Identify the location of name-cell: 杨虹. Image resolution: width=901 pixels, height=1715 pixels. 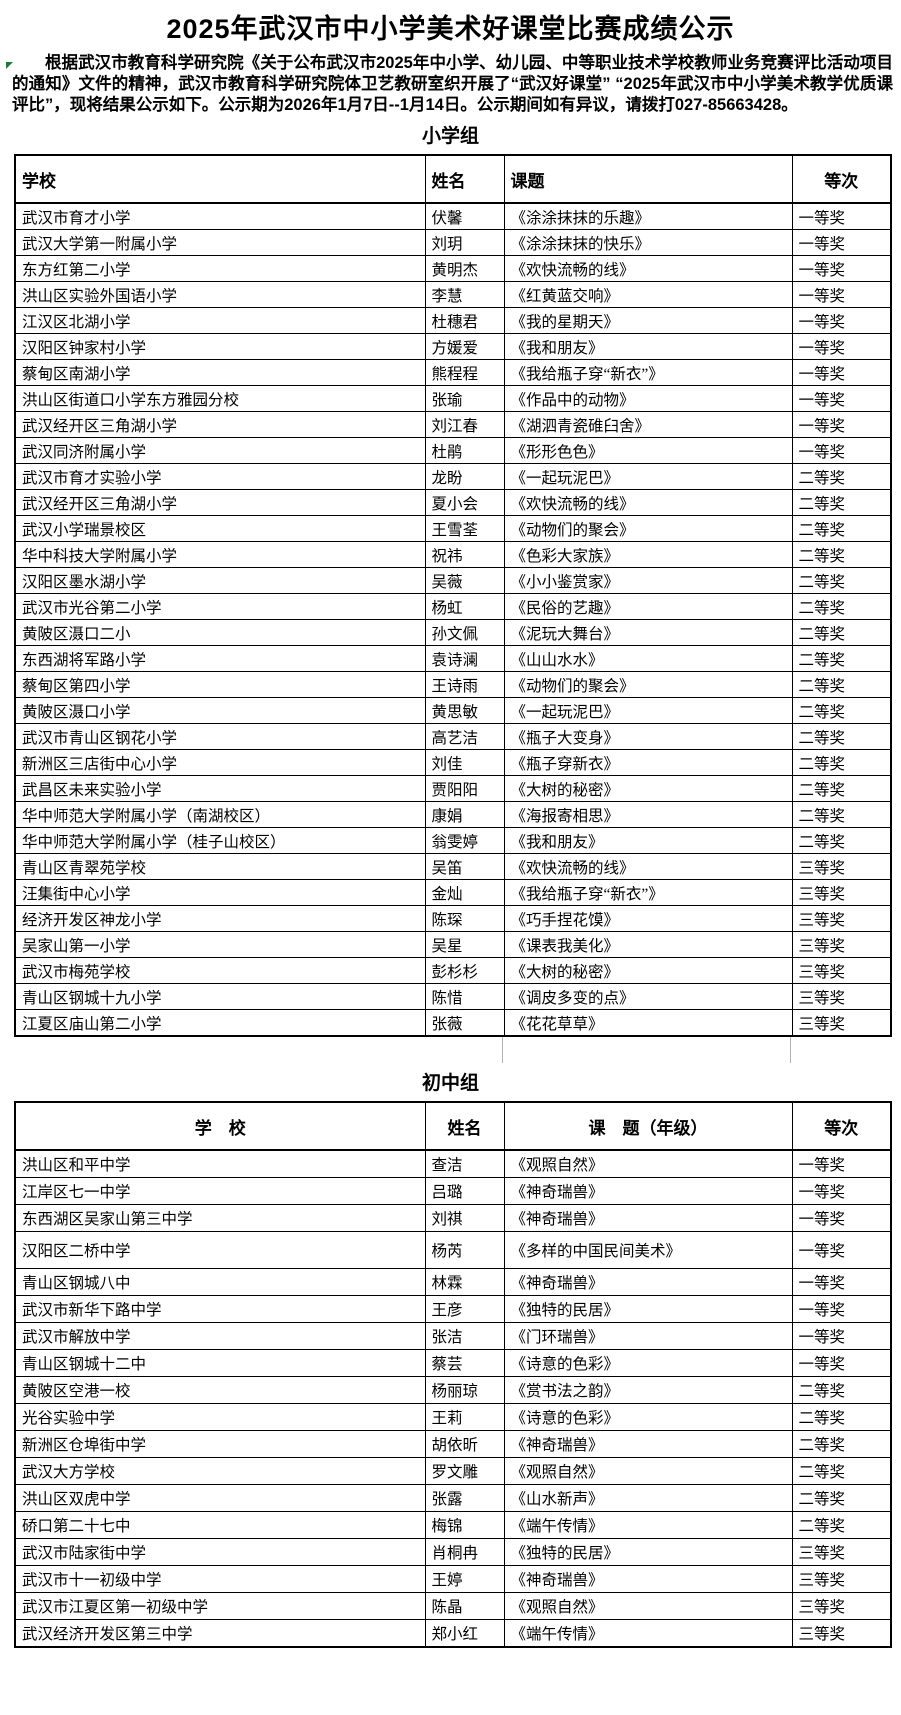
(464, 606).